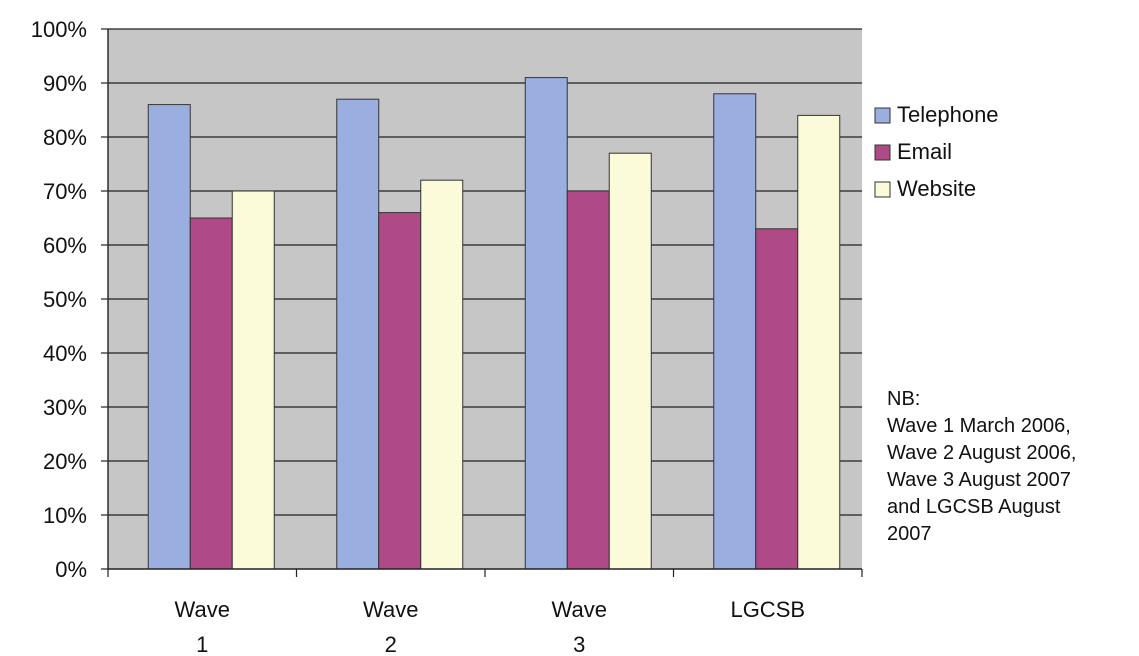 The width and height of the screenshot is (1139, 656). What do you see at coordinates (59, 29) in the screenshot?
I see `y-tick-label: 100%` at bounding box center [59, 29].